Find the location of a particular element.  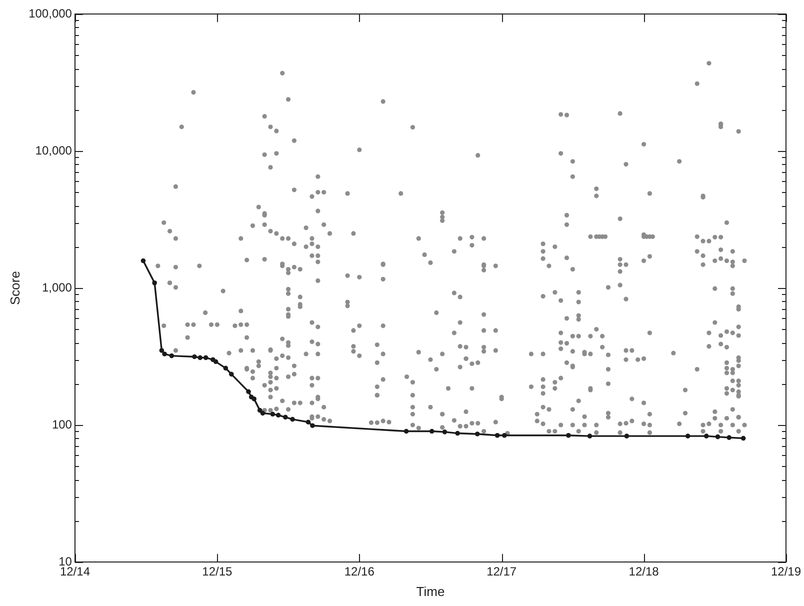

x-tick-label: 12/15 is located at coordinates (217, 571).